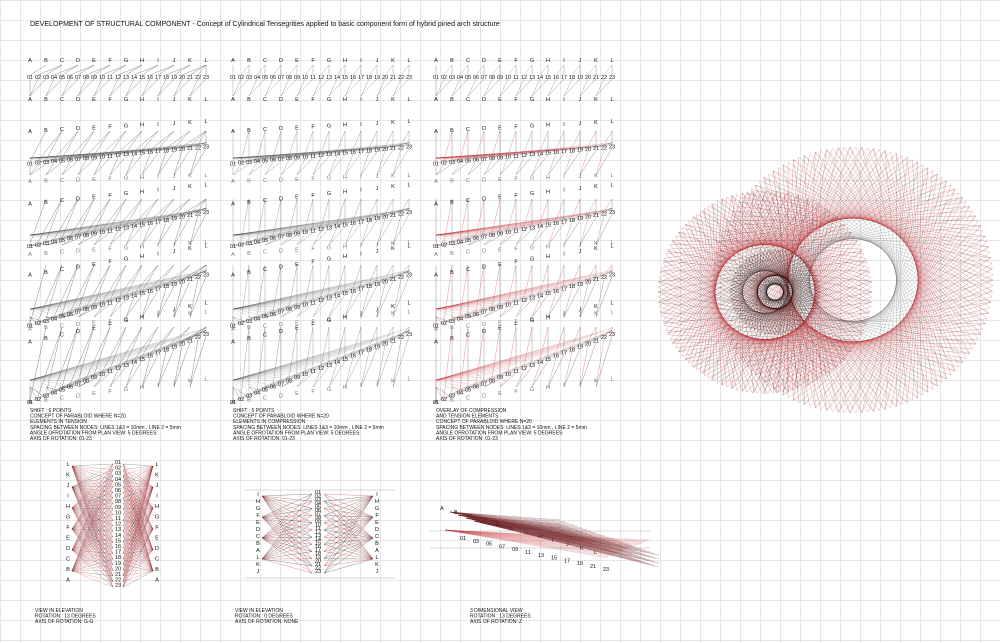 Image resolution: width=1000 pixels, height=643 pixels. I want to click on node-number: 06, so click(70, 239).